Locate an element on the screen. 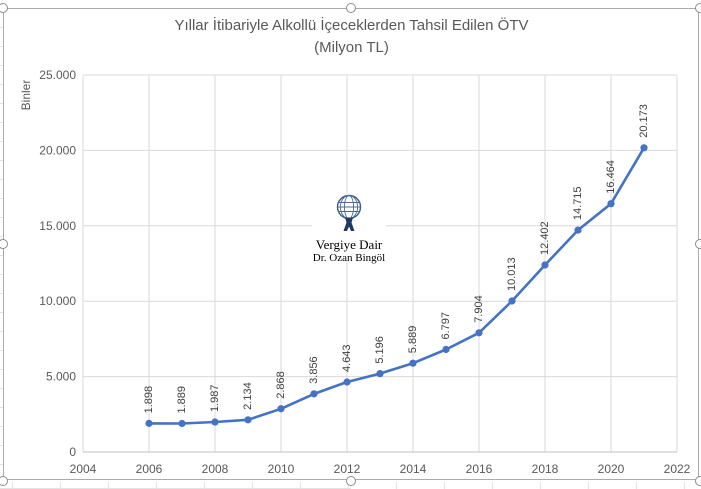  x-axis-tick-label: 2008 is located at coordinates (215, 469).